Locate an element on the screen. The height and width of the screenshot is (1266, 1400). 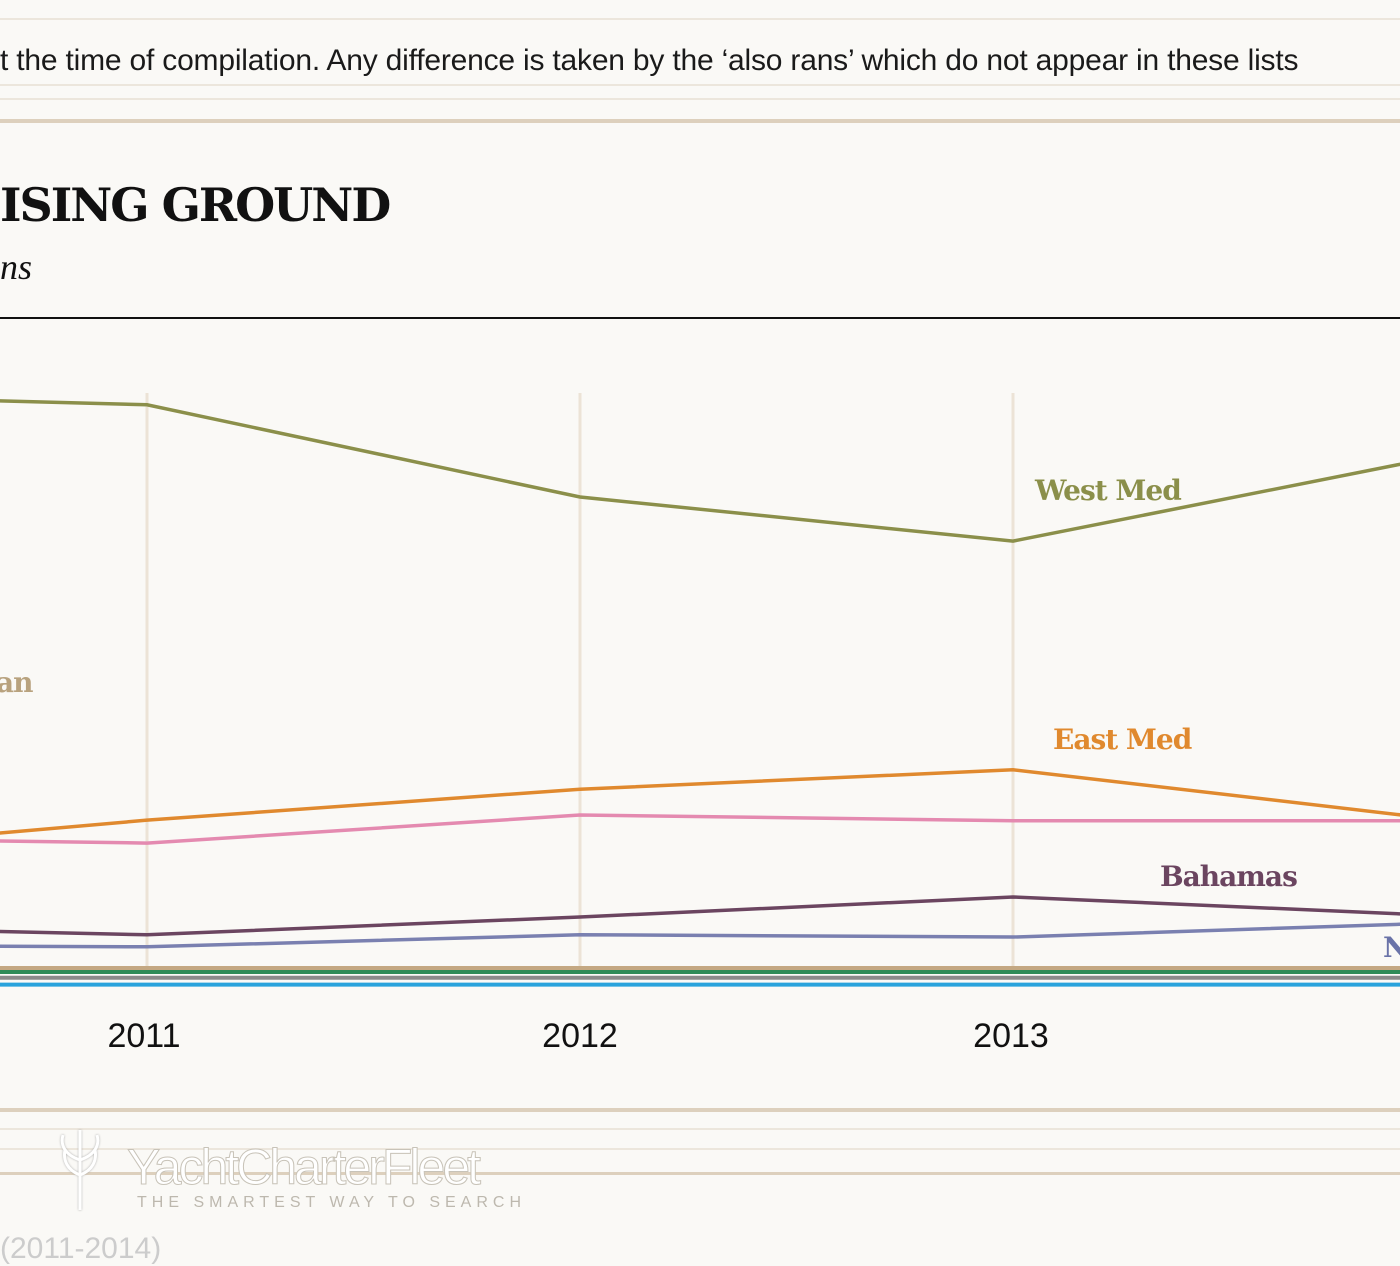
label-east-med: East Med is located at coordinates (1122, 739).